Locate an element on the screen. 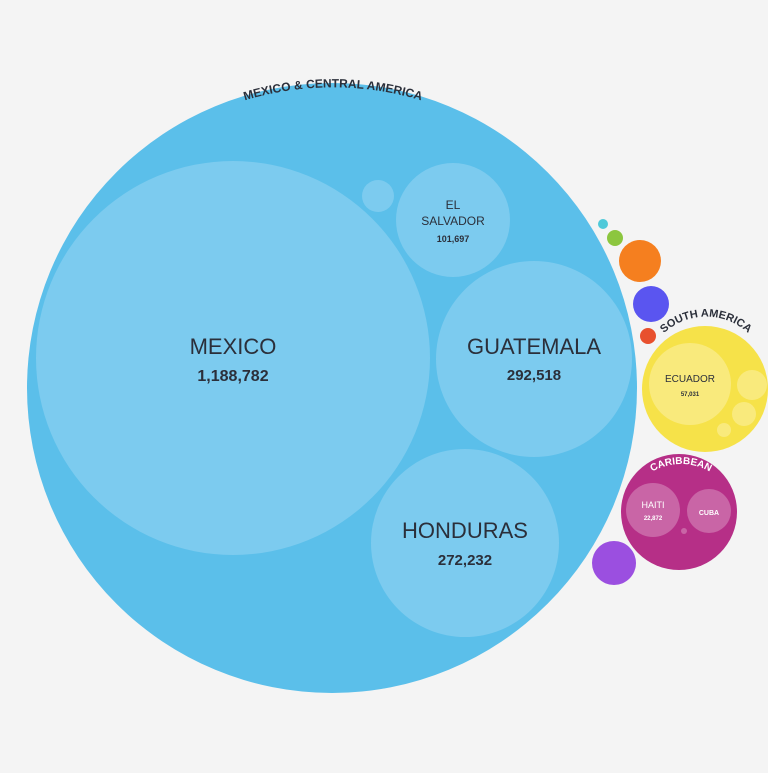 Image resolution: width=768 pixels, height=773 pixels. bubble-el-salvador is located at coordinates (453, 220).